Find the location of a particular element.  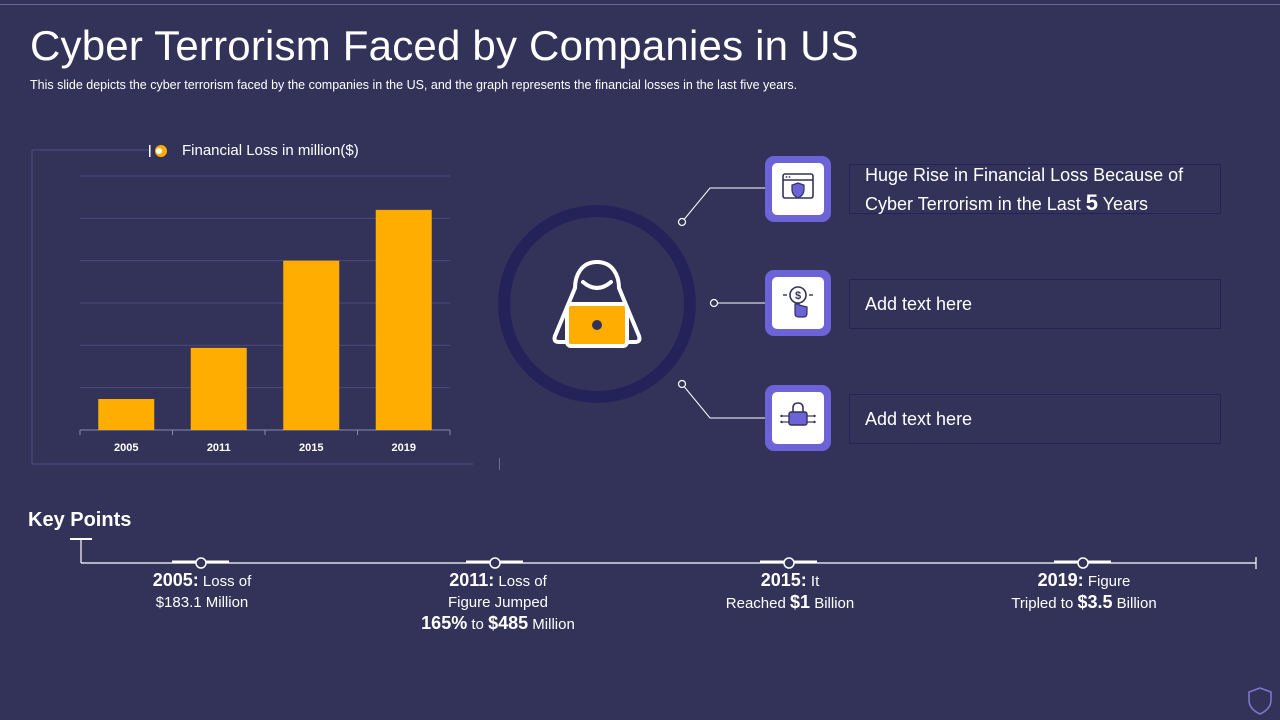

chart-xtick-label: 2011 is located at coordinates (219, 448).